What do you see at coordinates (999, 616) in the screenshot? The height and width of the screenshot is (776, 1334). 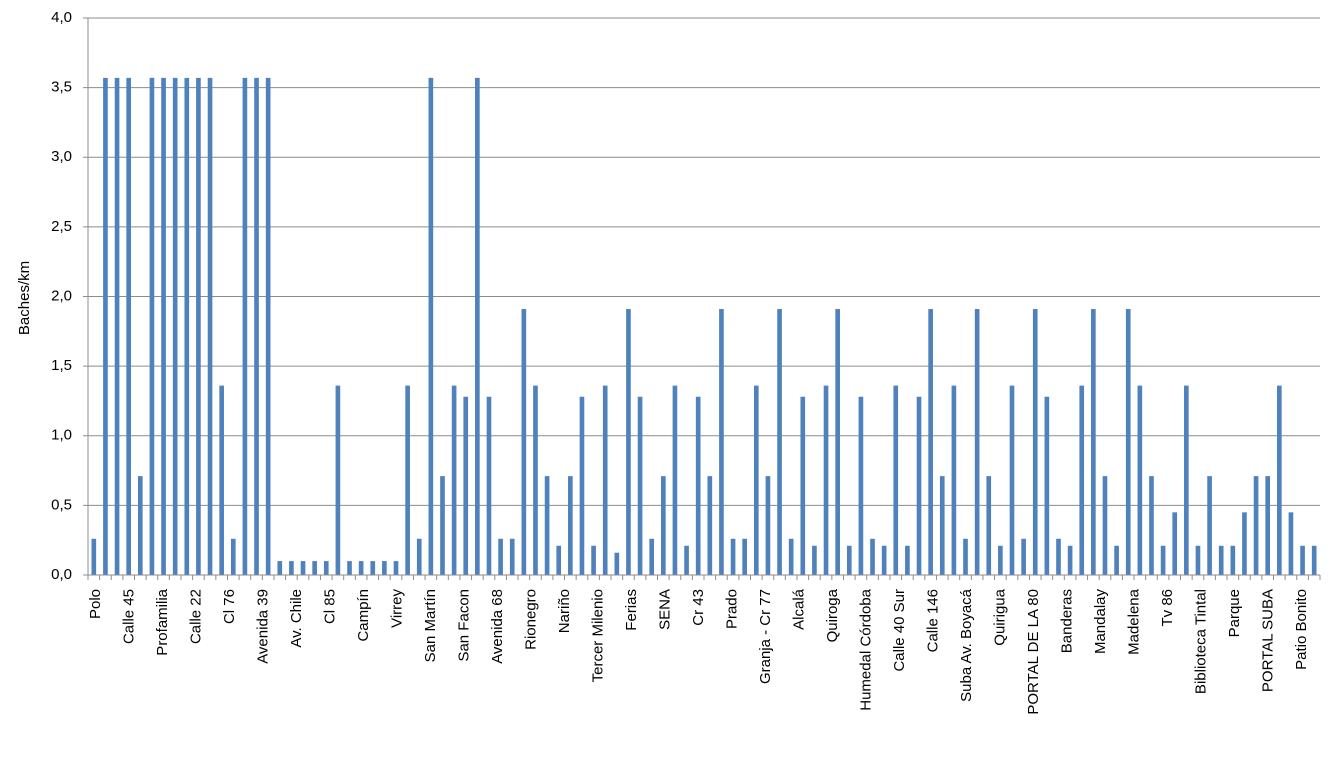 I see `x-tick-label: Quirigua` at bounding box center [999, 616].